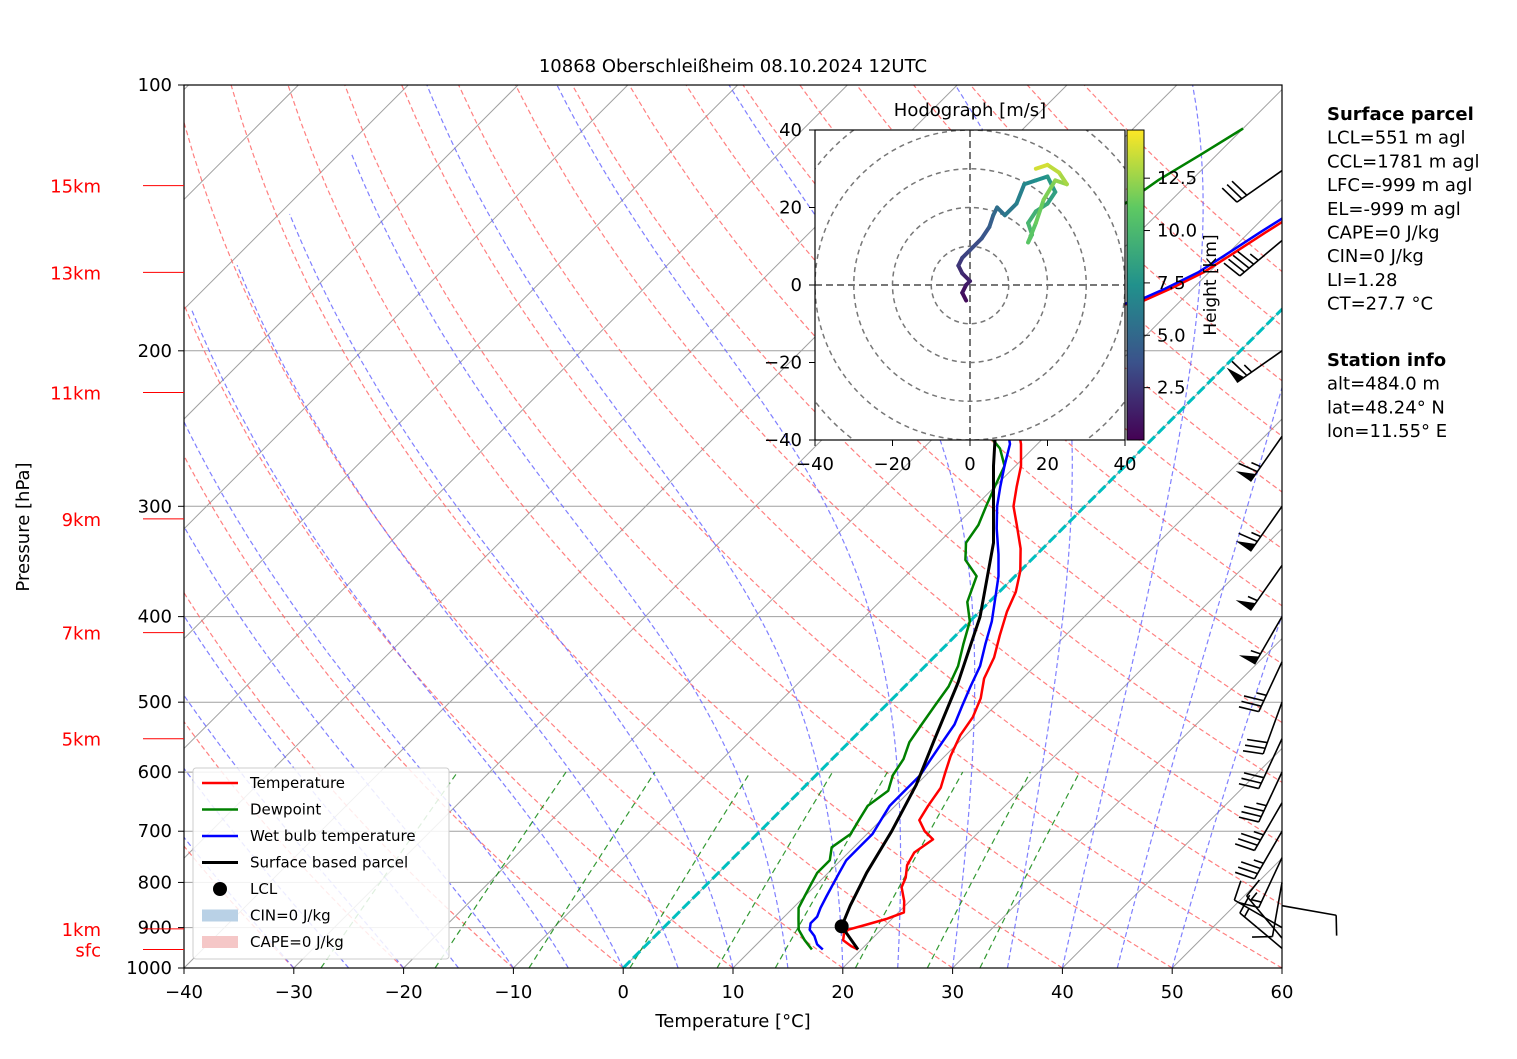 This screenshot has height=1059, width=1517. I want to click on legend-temperature-label: Temperature, so click(297, 783).